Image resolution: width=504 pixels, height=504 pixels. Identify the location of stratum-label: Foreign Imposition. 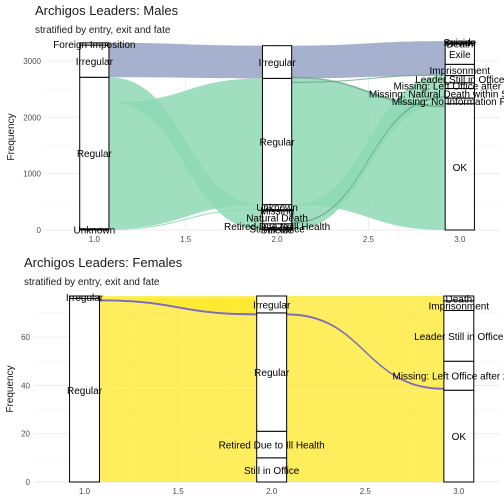
(94, 45).